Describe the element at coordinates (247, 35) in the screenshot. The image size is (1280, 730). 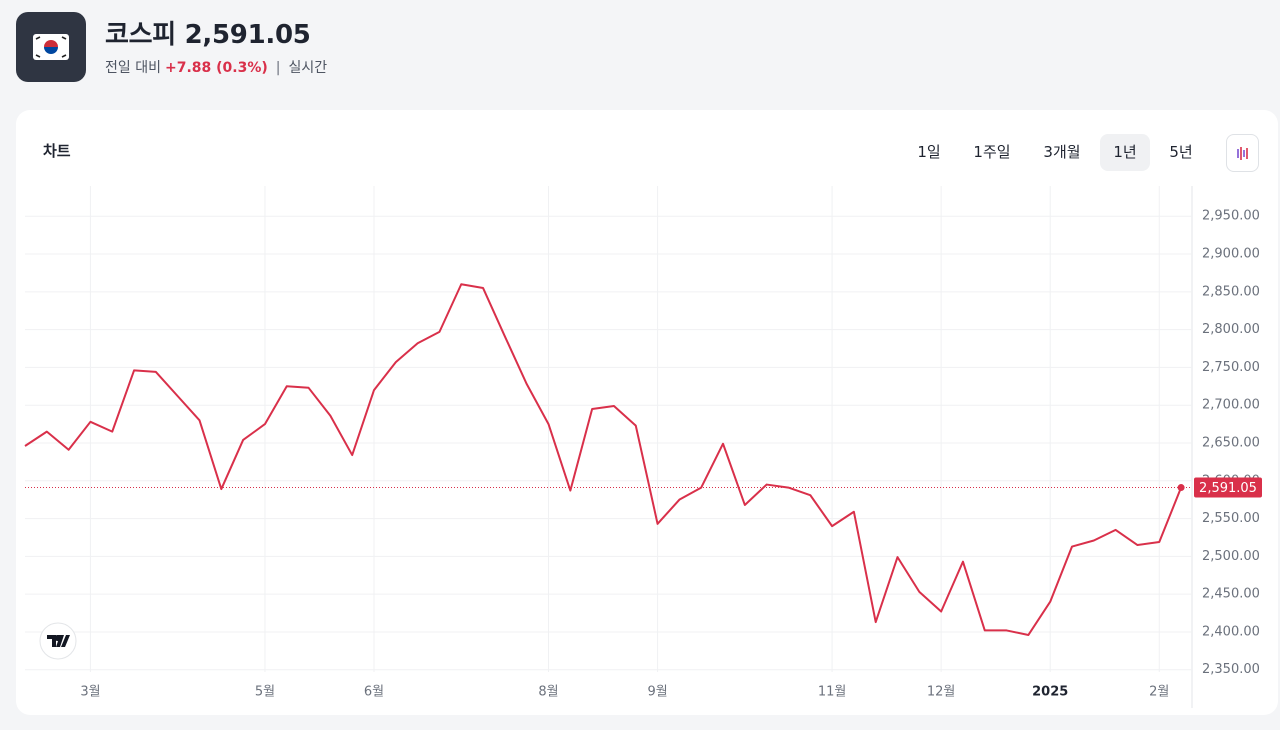
I see `index-price: 2,591.05` at that location.